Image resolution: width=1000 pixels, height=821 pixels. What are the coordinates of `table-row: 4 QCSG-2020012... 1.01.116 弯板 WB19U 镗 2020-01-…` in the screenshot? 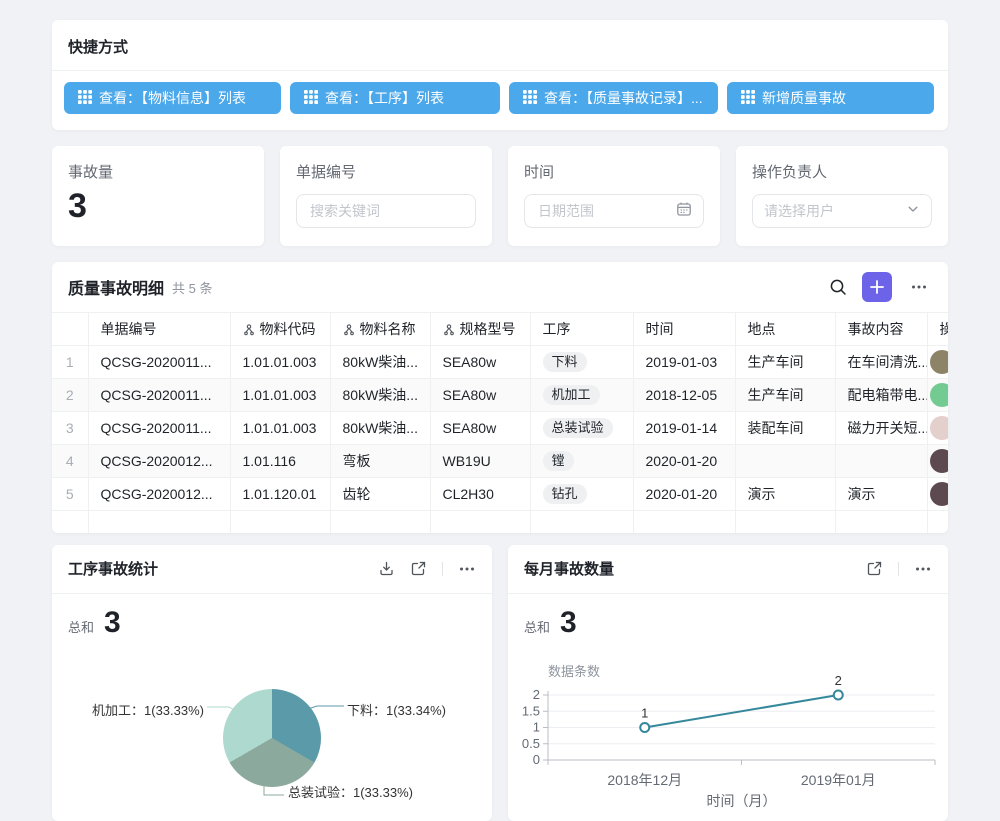 It's located at (500, 461).